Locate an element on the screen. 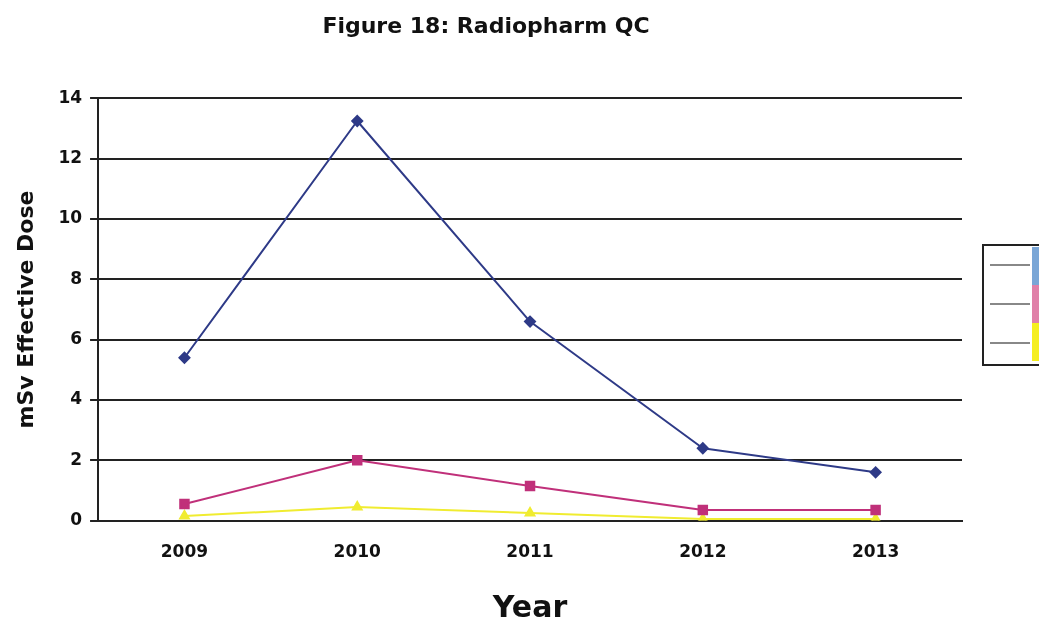 Image resolution: width=1039 pixels, height=635 pixels. x-axis-title: Year is located at coordinates (529, 606).